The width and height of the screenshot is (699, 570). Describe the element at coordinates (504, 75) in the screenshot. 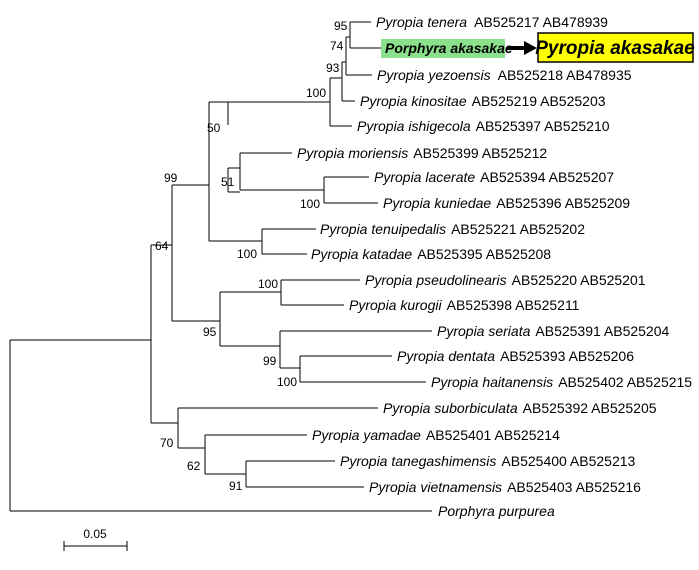

I see `taxon-label: Pyropia yezoensis AB525218 AB478935` at that location.